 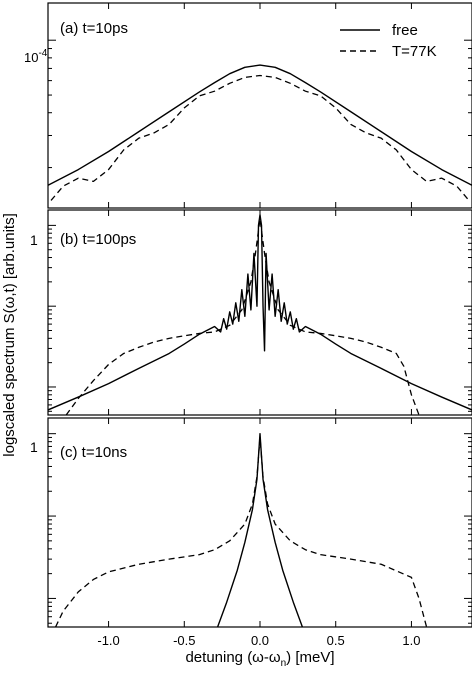 What do you see at coordinates (259, 659) in the screenshot?
I see `x-axis-label: detuning (ω-ωn) [meV]` at bounding box center [259, 659].